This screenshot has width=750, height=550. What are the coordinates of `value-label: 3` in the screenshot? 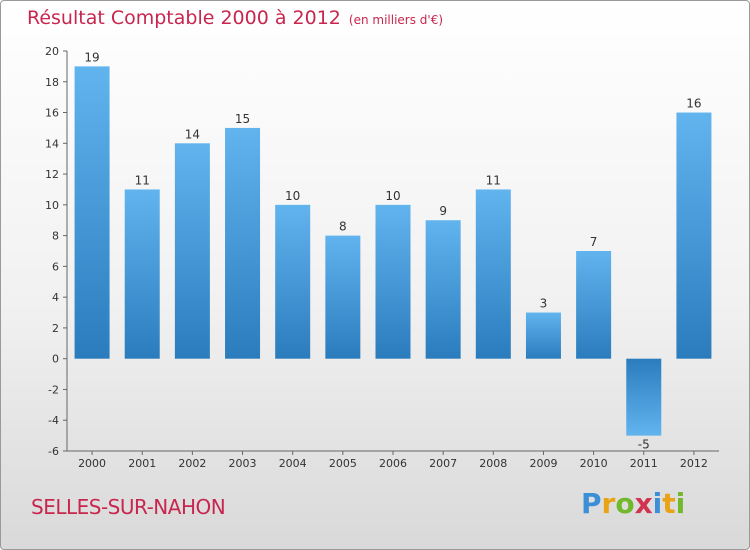 It's located at (544, 304).